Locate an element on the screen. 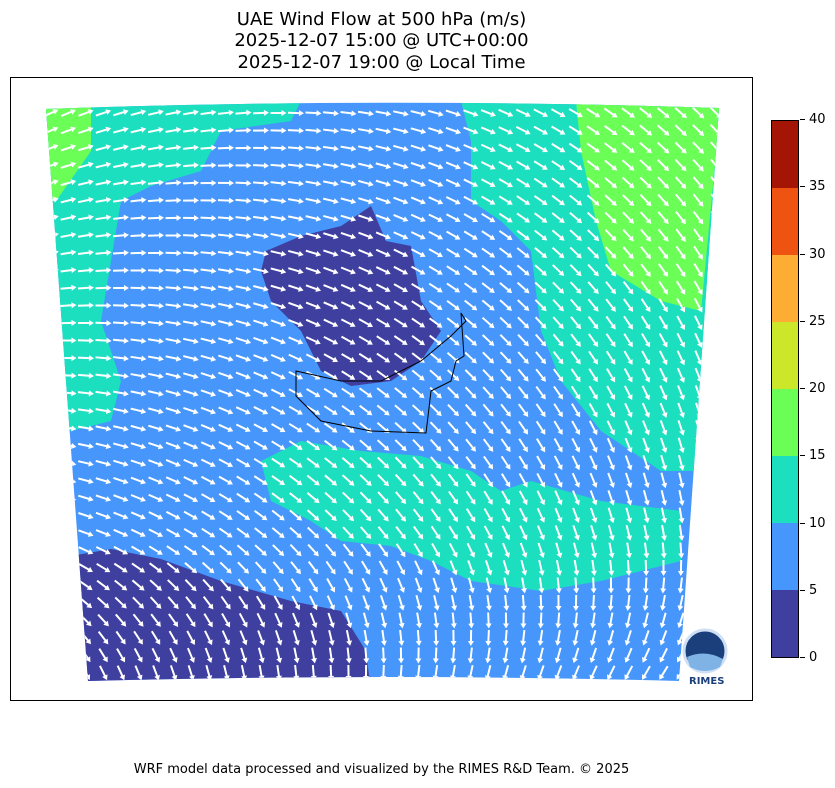  colorbar-segment is located at coordinates (785, 556).